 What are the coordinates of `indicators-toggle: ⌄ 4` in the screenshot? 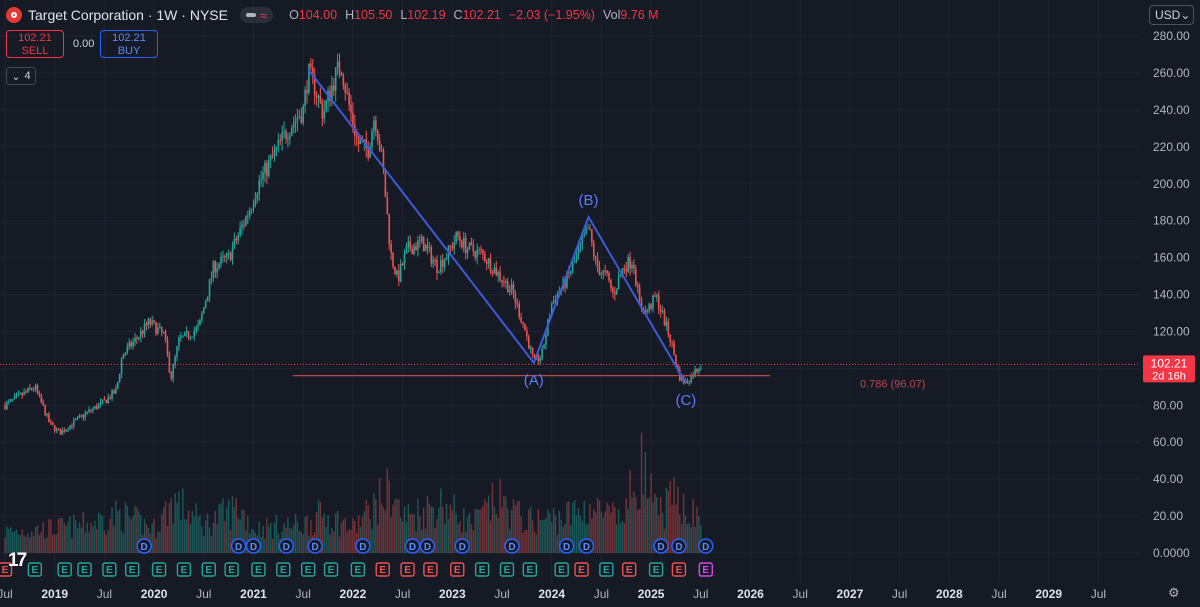 It's located at (21, 76).